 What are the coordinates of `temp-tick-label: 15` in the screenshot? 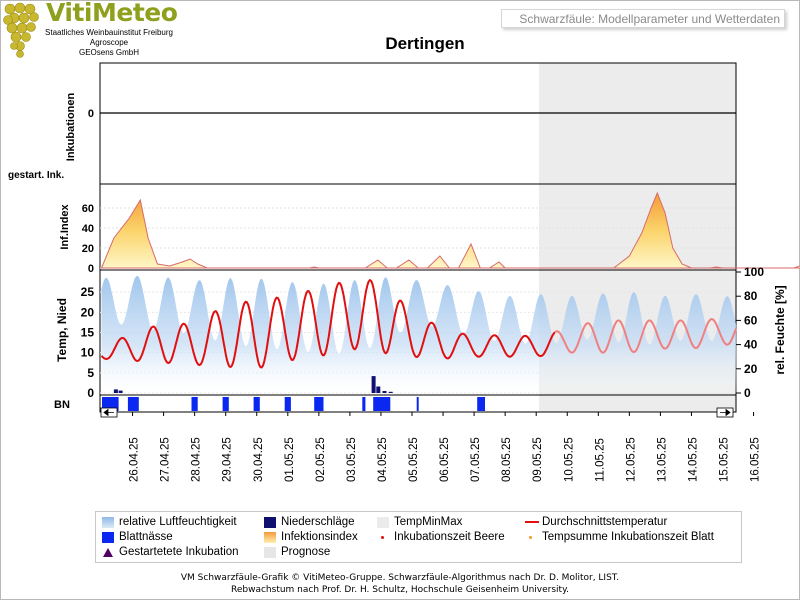 It's located at (88, 333).